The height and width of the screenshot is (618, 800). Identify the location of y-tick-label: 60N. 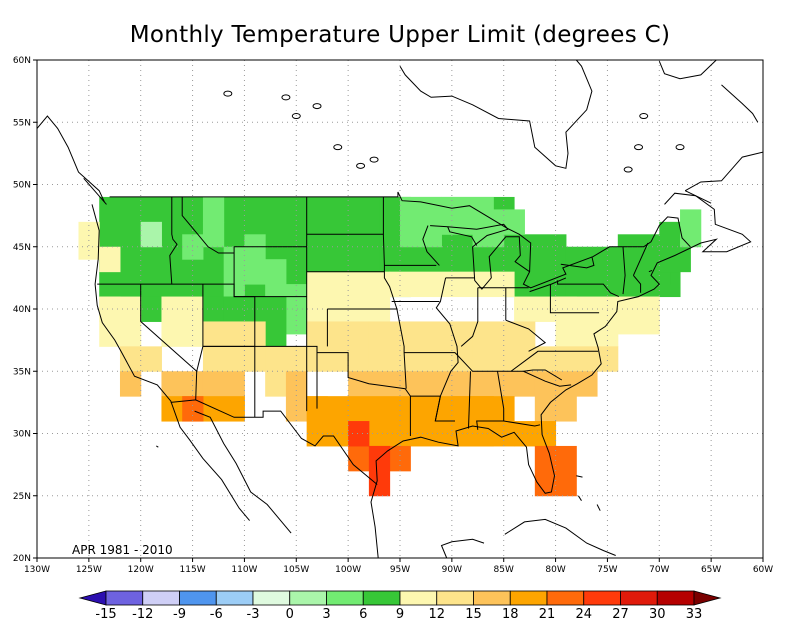
(22, 61).